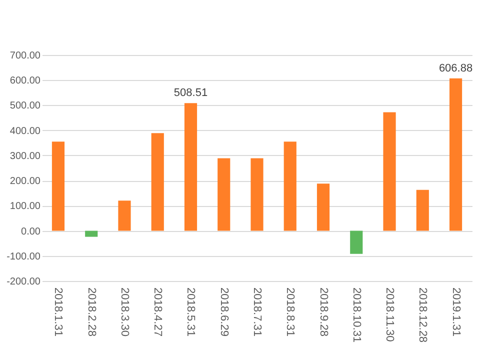 The image size is (500, 362). Describe the element at coordinates (25, 206) in the screenshot. I see `y-tick-label: 100.00` at that location.